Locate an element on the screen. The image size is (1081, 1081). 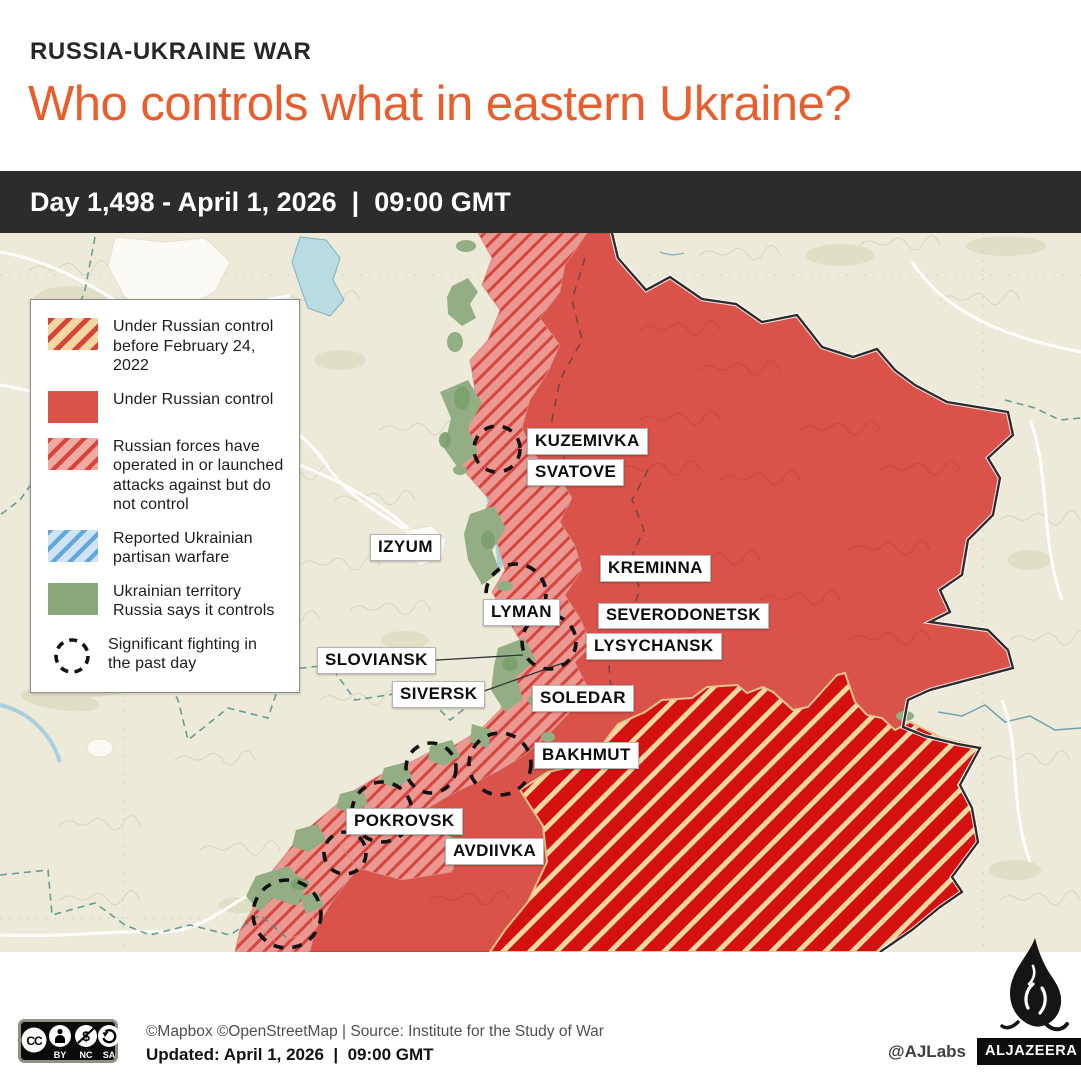
label-kreminna: KREMINNA is located at coordinates (655, 568).